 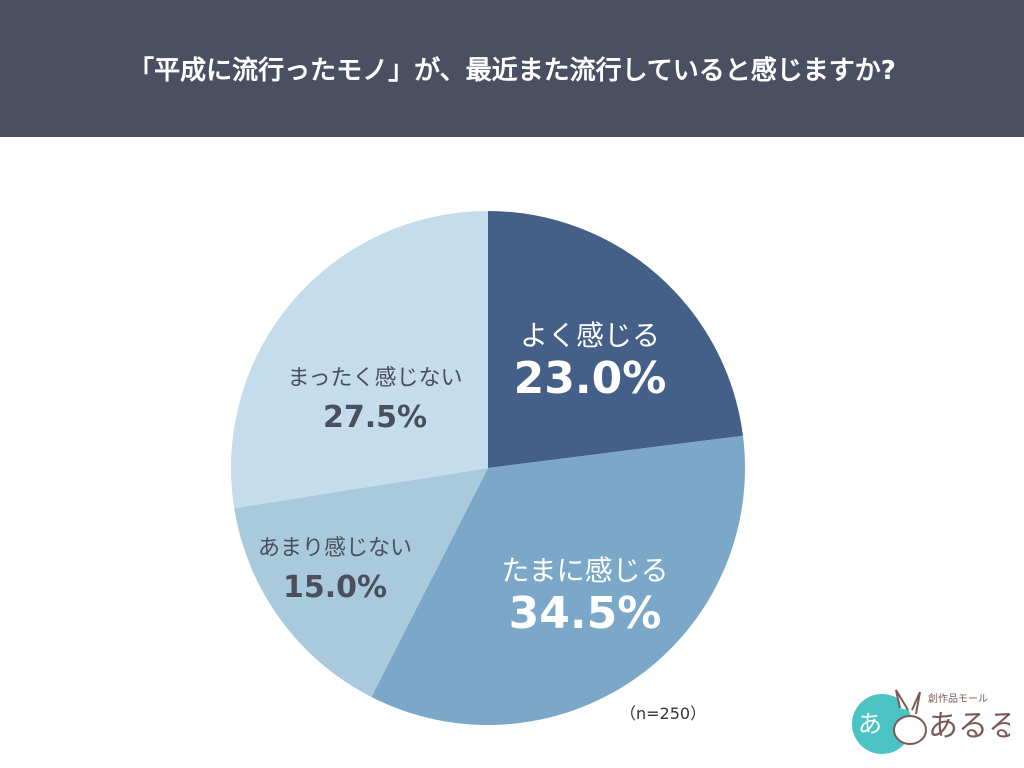 I want to click on slice-label: たまに感じる, so click(x=584, y=570).